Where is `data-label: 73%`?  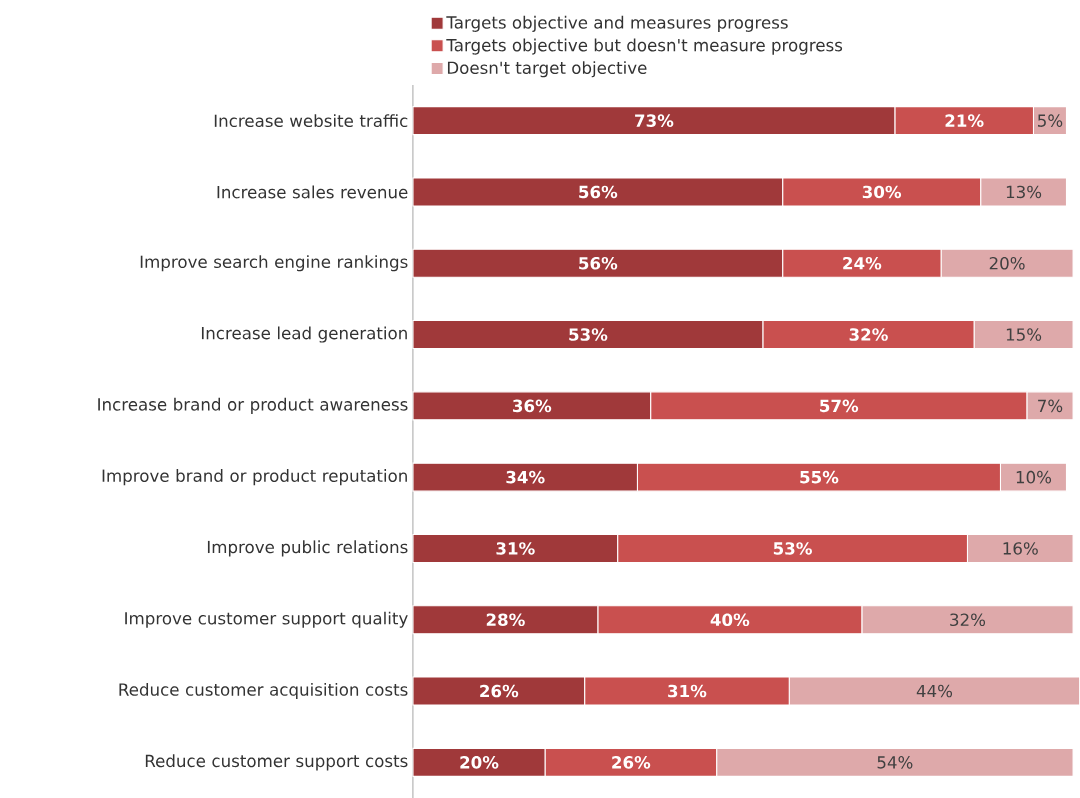 data-label: 73% is located at coordinates (654, 120).